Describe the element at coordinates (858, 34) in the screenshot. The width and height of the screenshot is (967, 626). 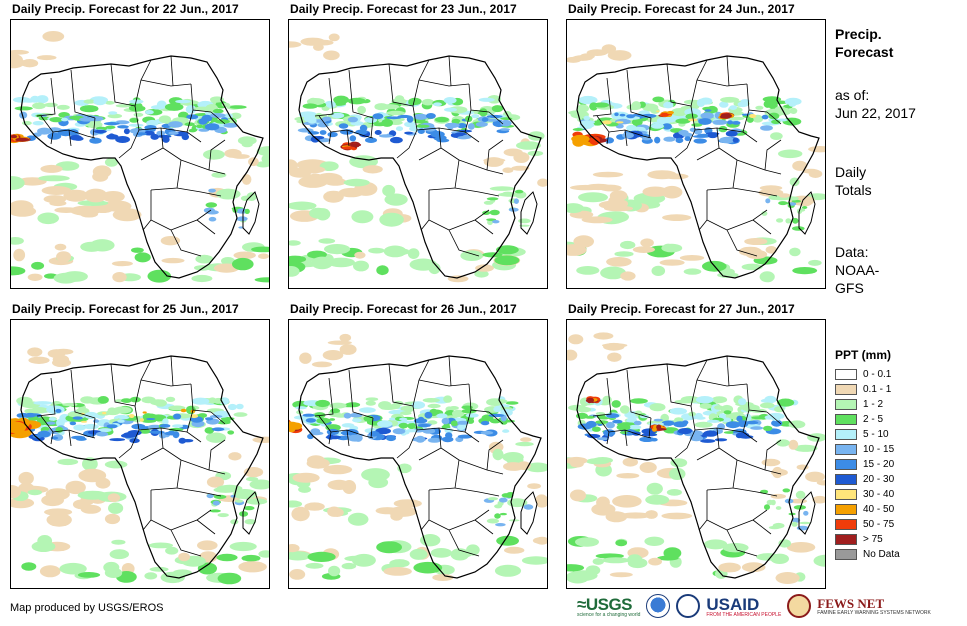
I see `side-title-line1: Precip.` at that location.